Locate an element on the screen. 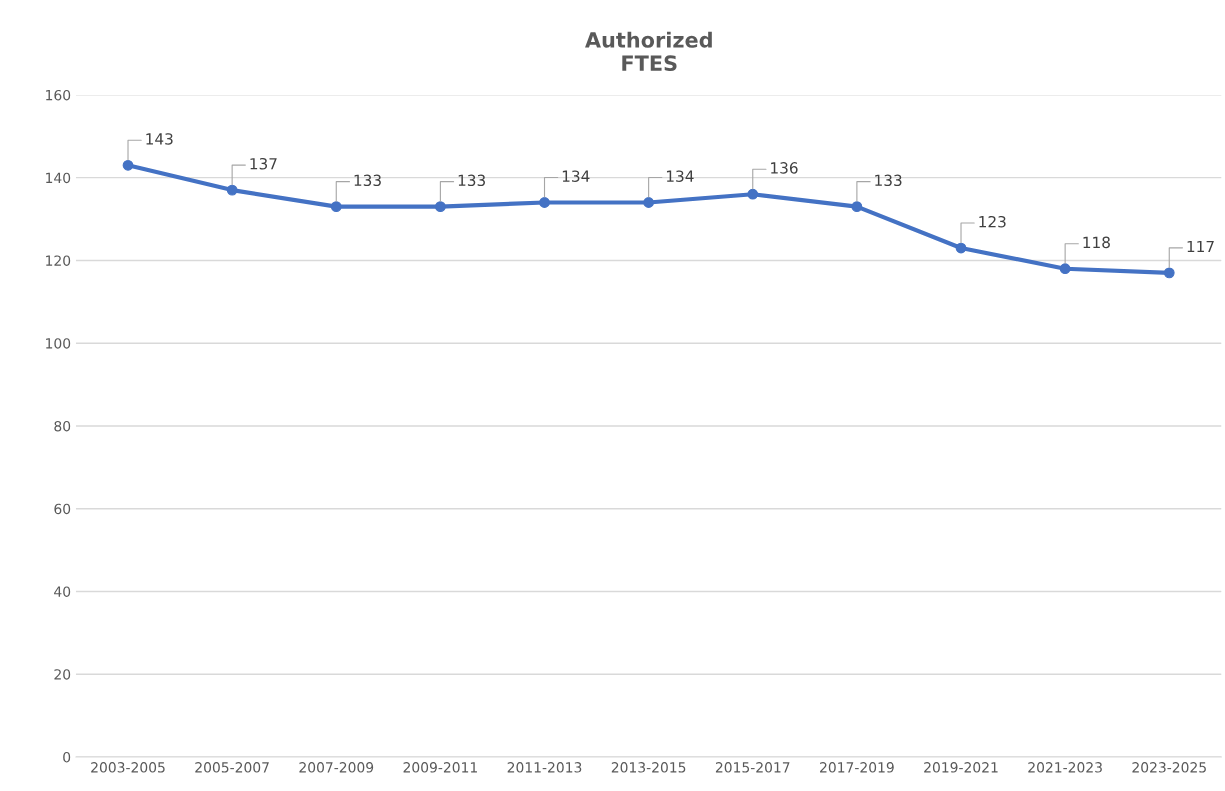  x-tick-label: 2023-2025 is located at coordinates (1169, 767).